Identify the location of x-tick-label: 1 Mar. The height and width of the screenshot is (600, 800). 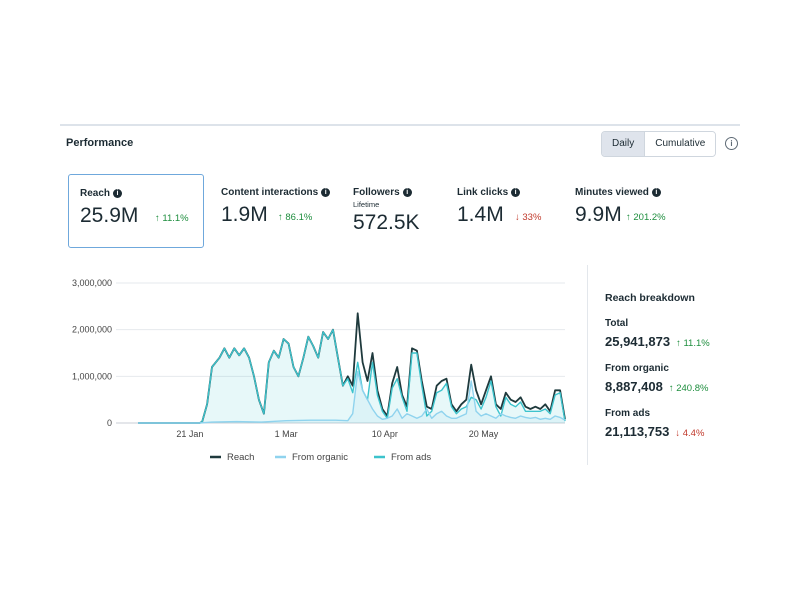
(286, 434).